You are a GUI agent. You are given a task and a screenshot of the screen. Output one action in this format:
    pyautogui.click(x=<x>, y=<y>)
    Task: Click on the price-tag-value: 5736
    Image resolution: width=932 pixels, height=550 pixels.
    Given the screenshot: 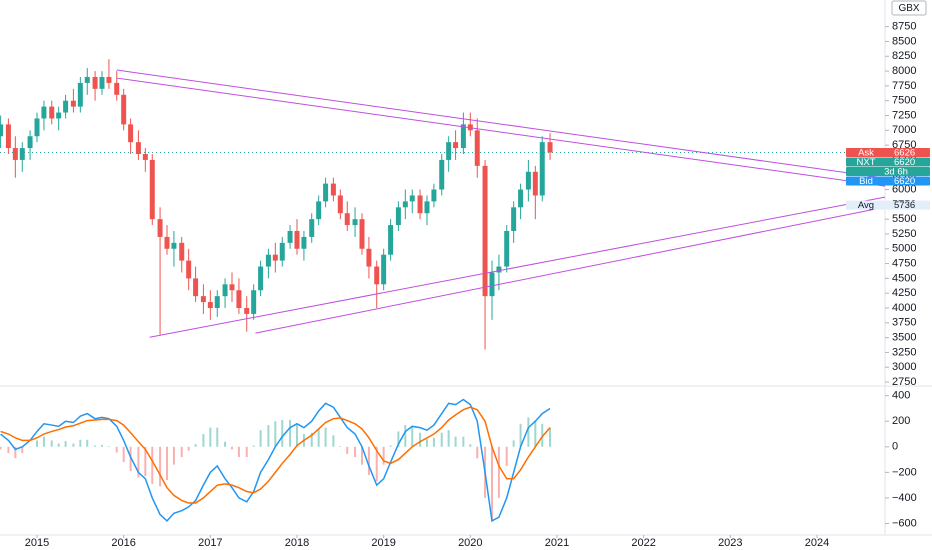 What is the action you would take?
    pyautogui.click(x=904, y=205)
    